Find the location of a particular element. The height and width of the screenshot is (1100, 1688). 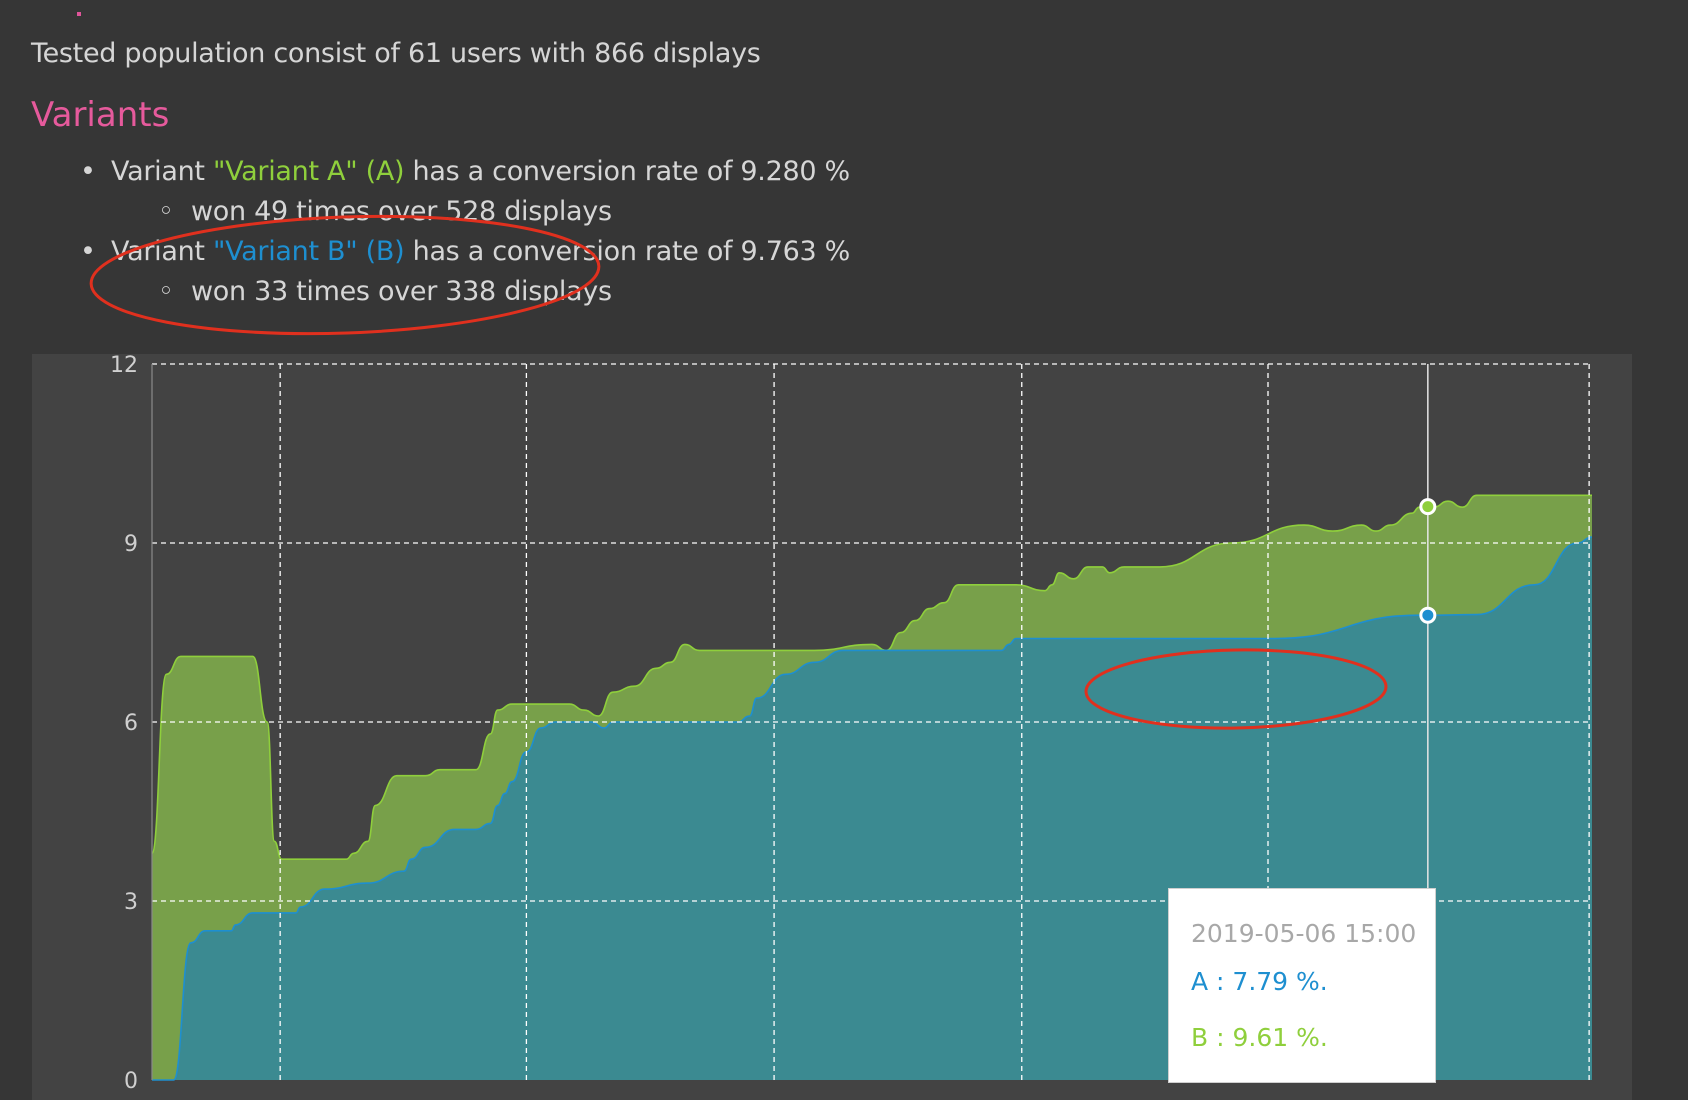

y-tick-label: 6 is located at coordinates (131, 723).